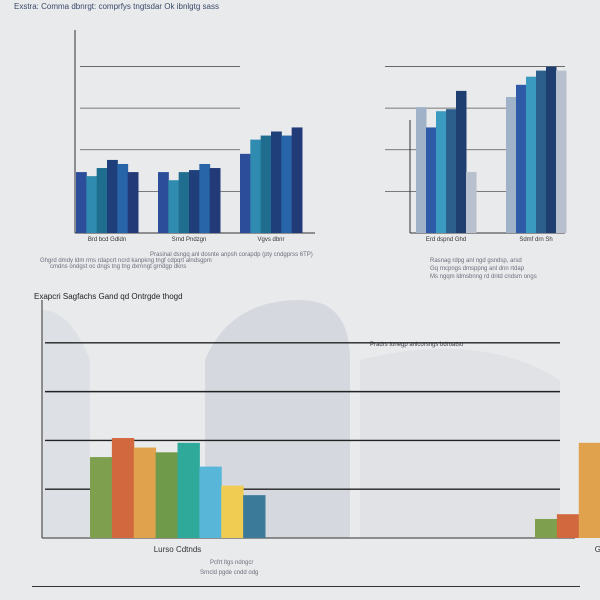 The width and height of the screenshot is (600, 600). I want to click on chart-title-bottom: Exapcri Sagfachs Gand qd Ontrgde thogd, so click(108, 296).